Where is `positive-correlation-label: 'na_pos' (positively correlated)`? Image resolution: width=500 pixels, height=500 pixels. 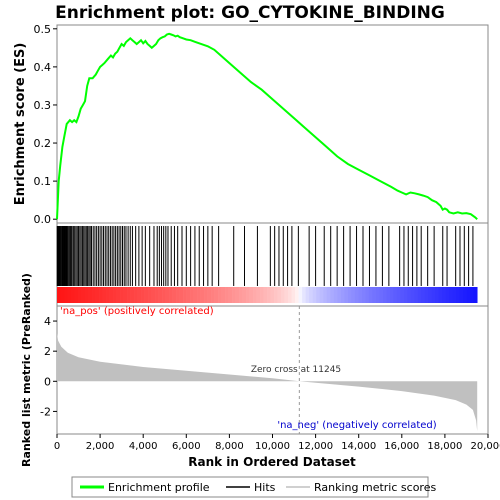 positive-correlation-label: 'na_pos' (positively correlated) is located at coordinates (137, 311).